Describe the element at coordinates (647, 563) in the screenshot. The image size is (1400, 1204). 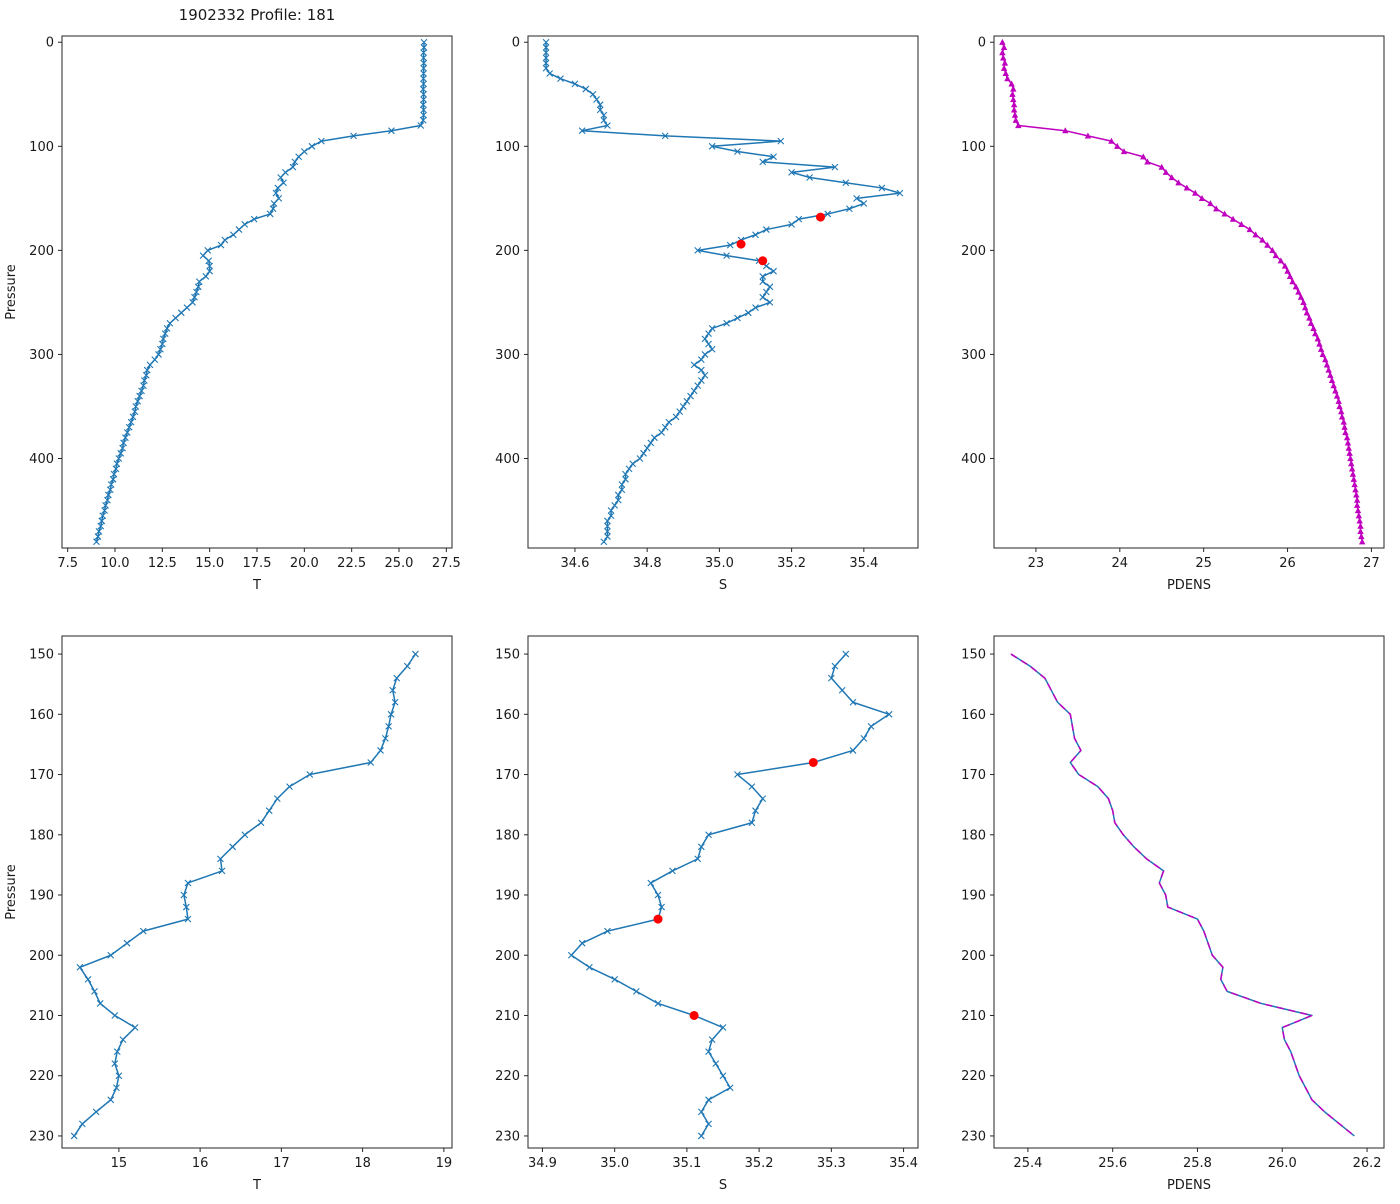
I see `x-tick-label: 34.8` at that location.